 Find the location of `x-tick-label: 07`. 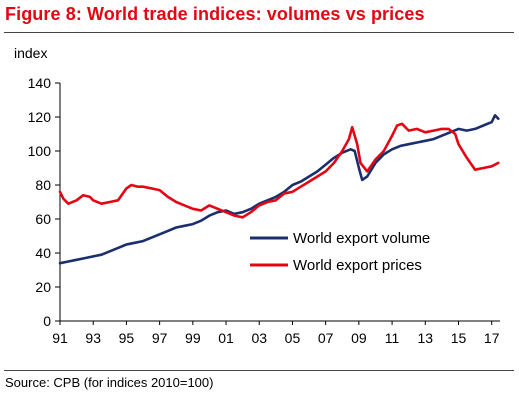

x-tick-label: 07 is located at coordinates (326, 338).